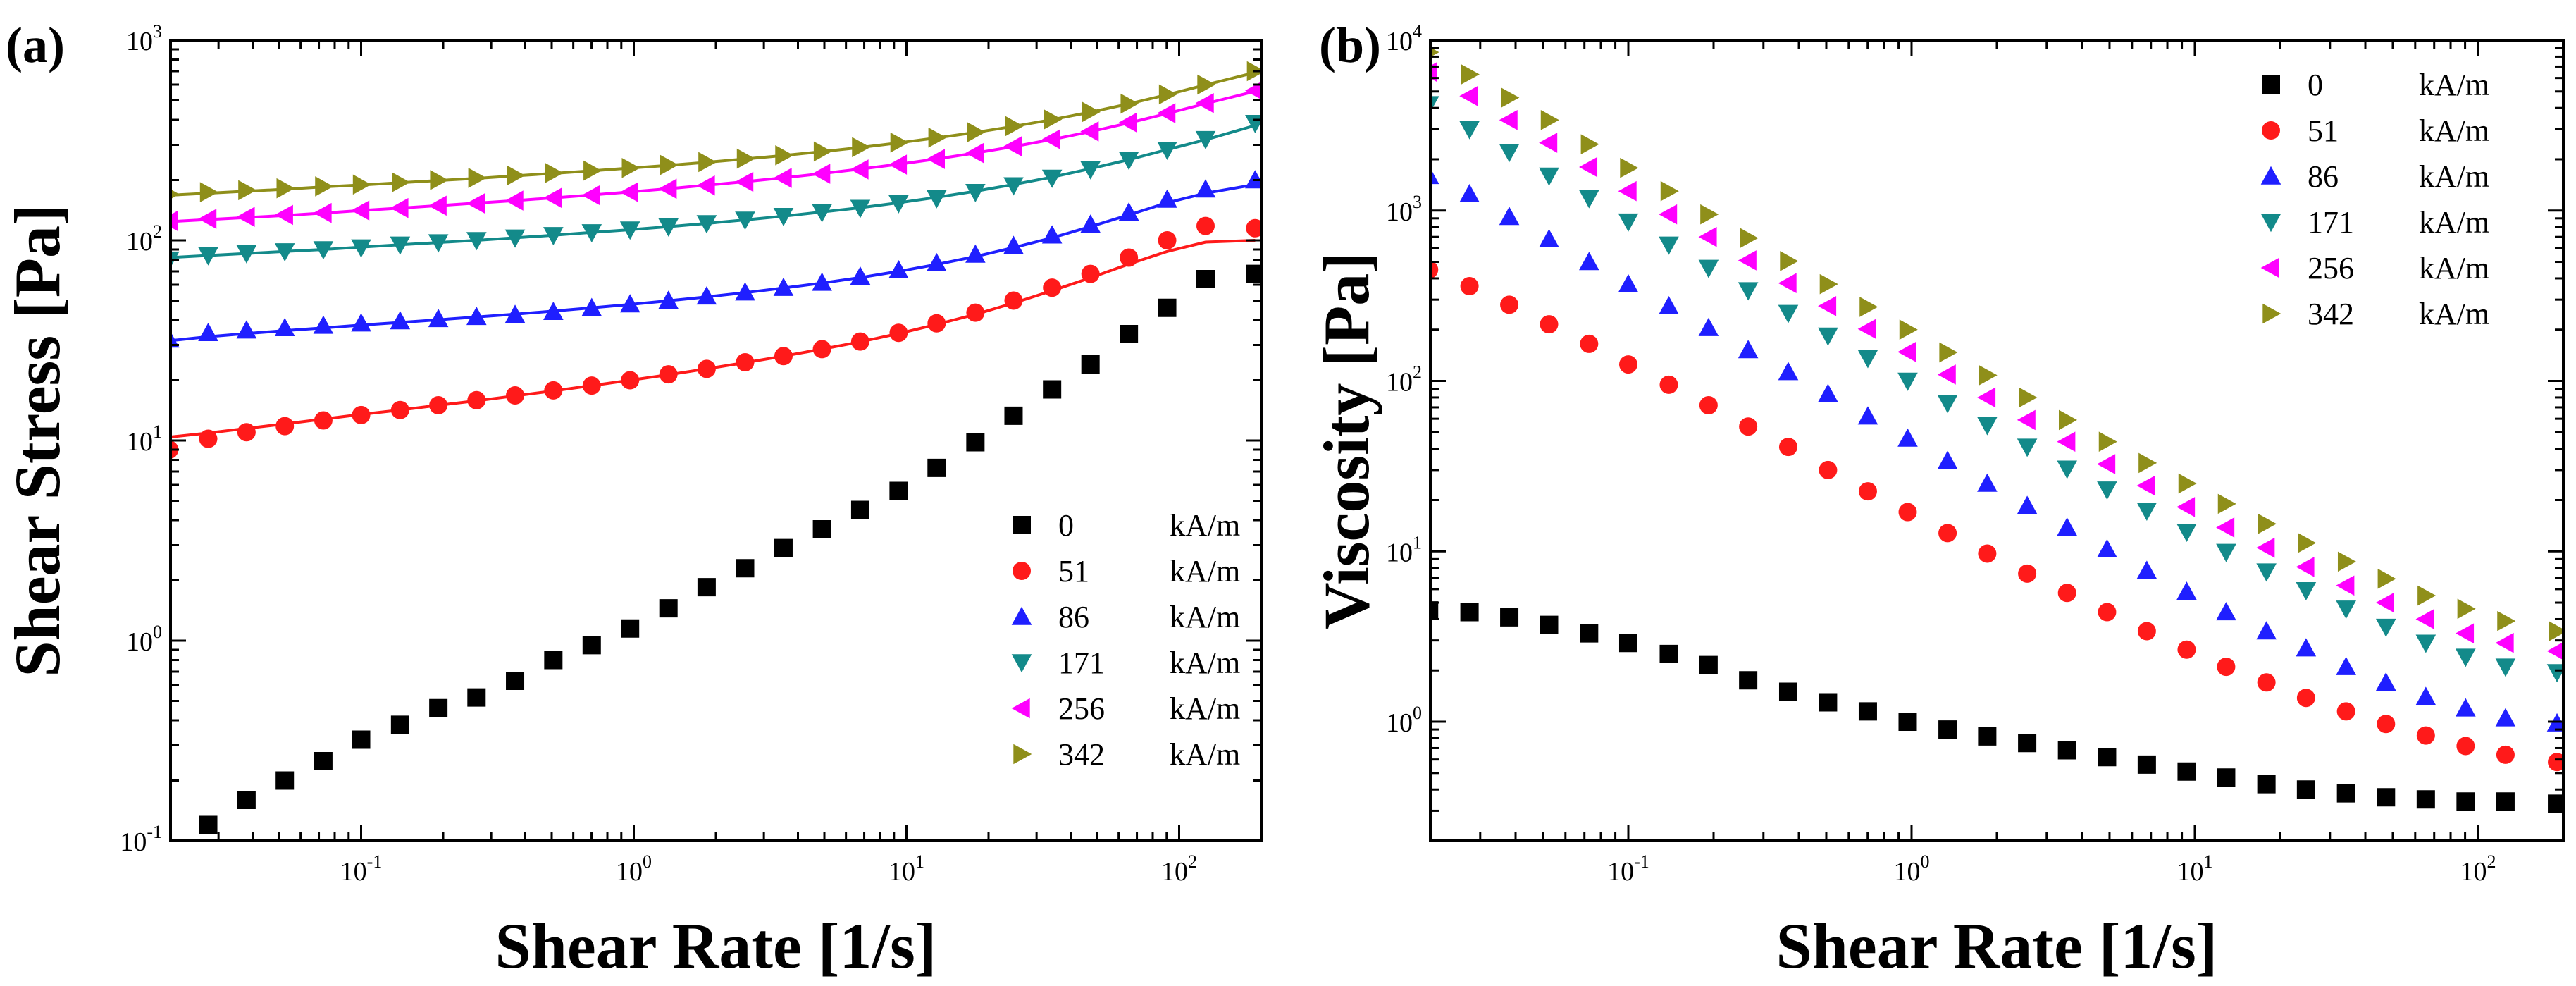  What do you see at coordinates (1417, 713) in the screenshot?
I see `y-tick-label-exponent: 0` at bounding box center [1417, 713].